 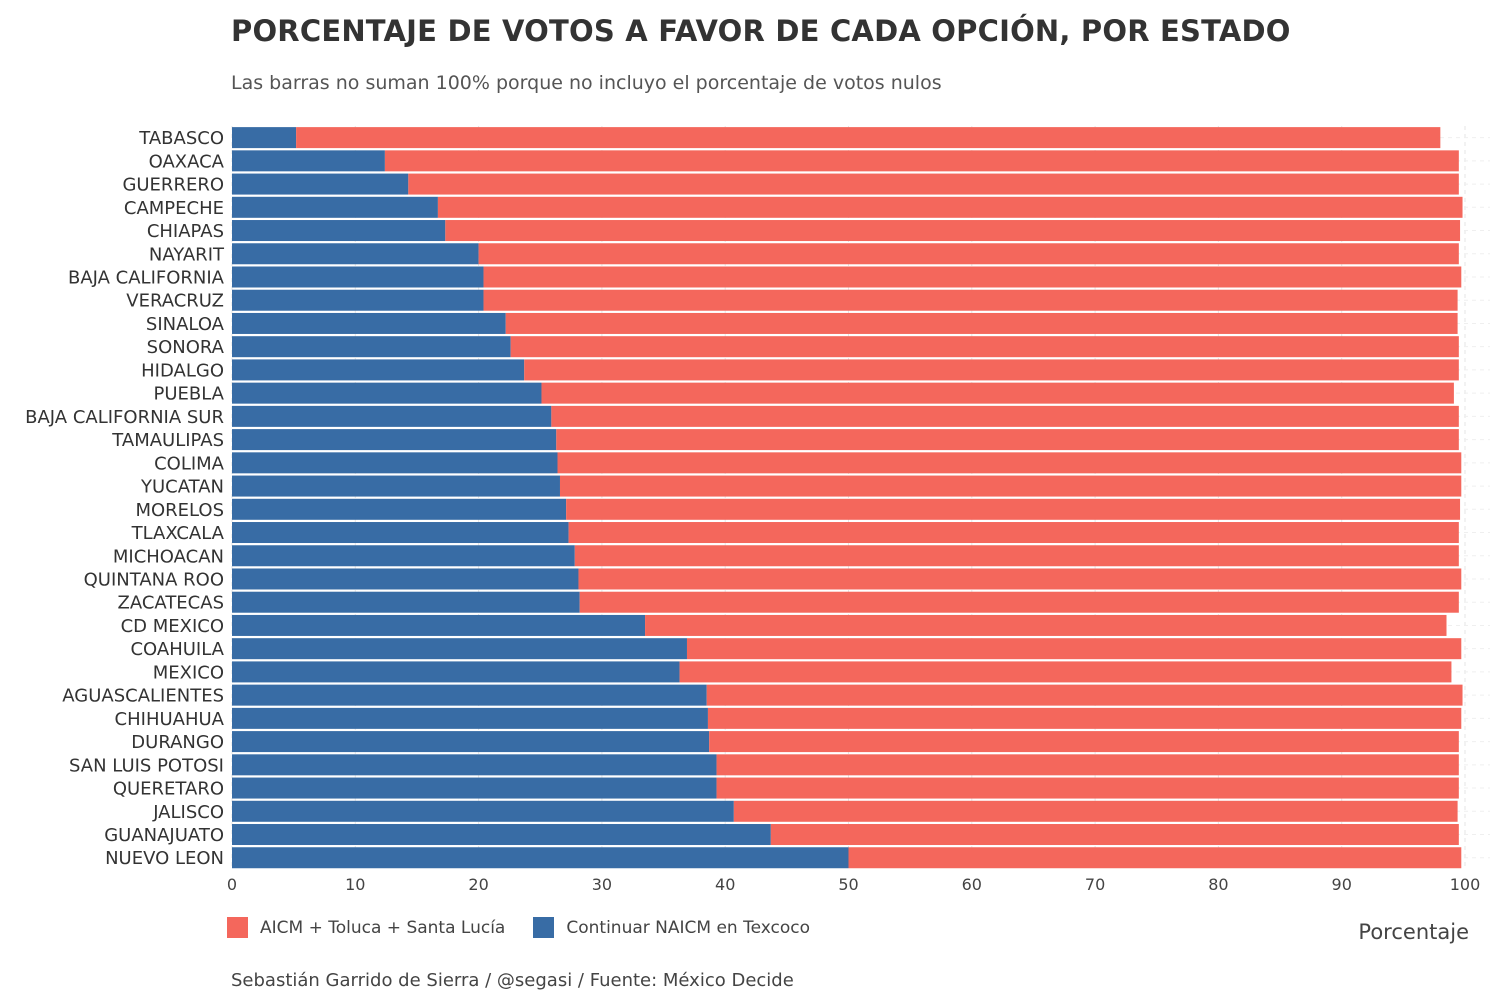 What do you see at coordinates (167, 440) in the screenshot?
I see `y-tick-label: TAMAULIPAS` at bounding box center [167, 440].